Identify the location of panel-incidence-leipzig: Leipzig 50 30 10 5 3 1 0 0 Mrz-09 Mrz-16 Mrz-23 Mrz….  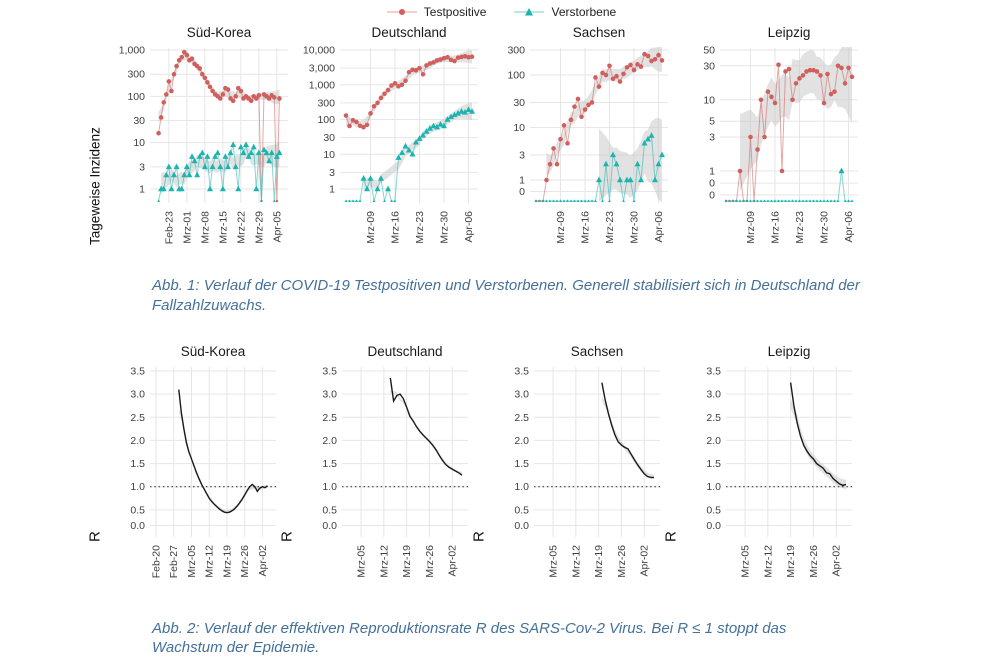
(769, 143).